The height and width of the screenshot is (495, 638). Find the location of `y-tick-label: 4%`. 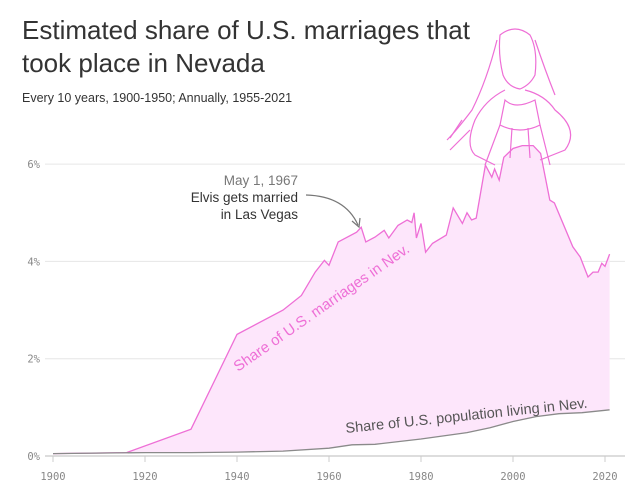

y-tick-label: 4% is located at coordinates (33, 262).